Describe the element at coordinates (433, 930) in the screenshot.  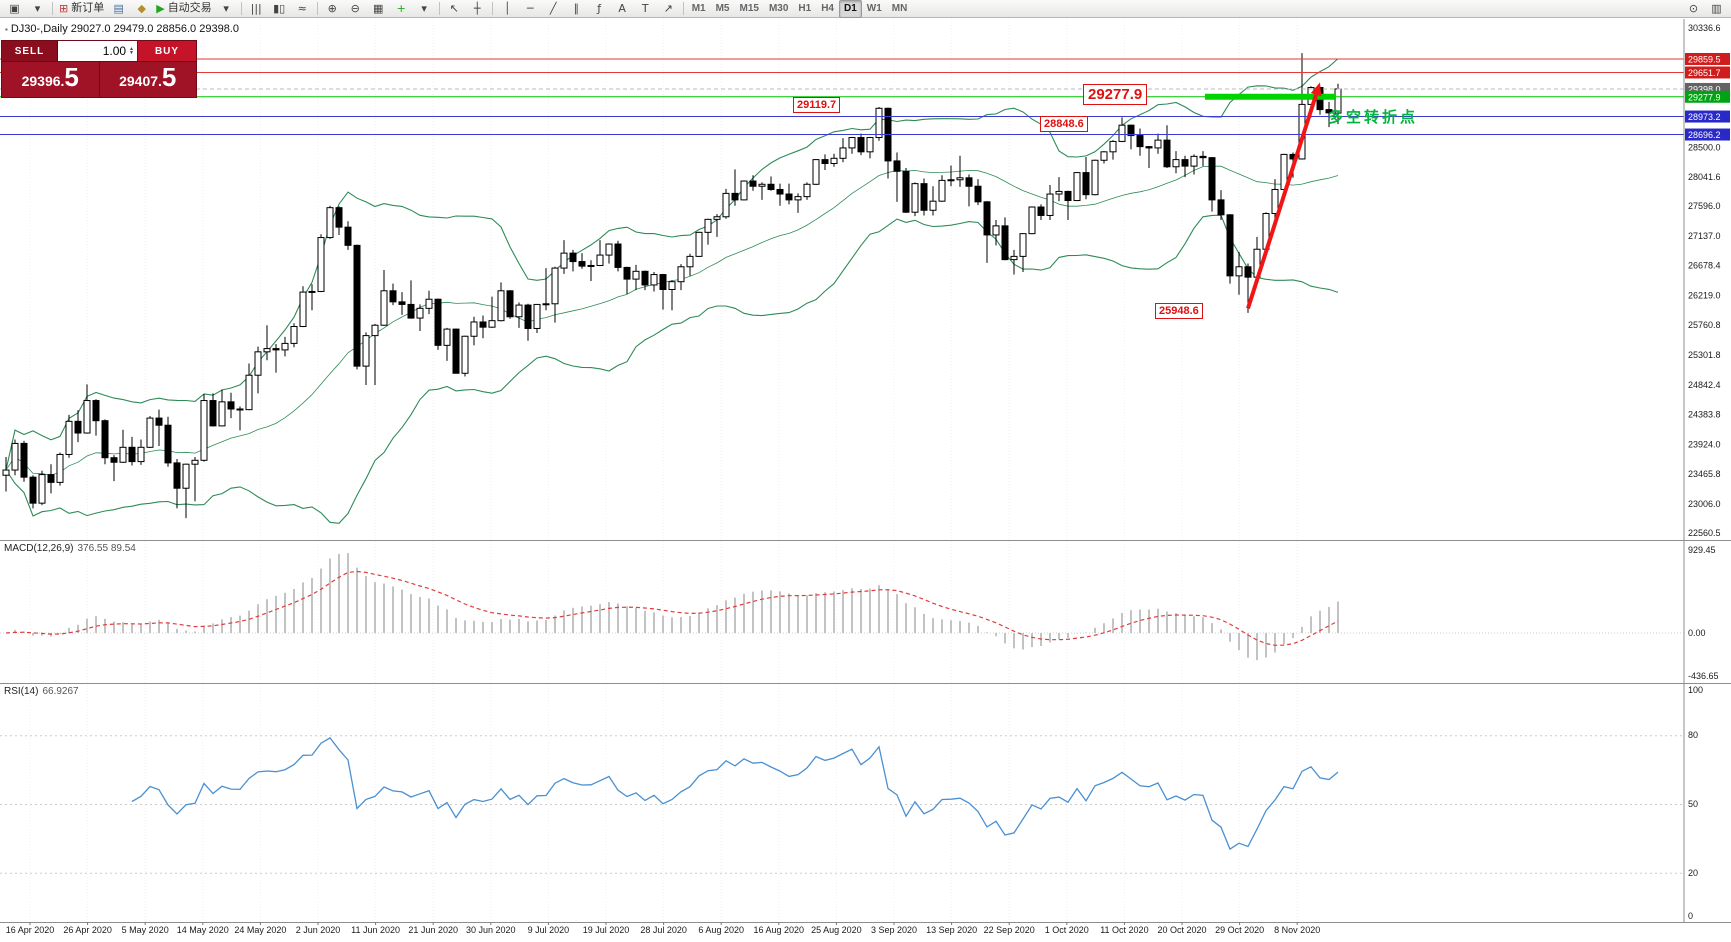
I see `date-axis-label: 21 Jun 2020` at that location.